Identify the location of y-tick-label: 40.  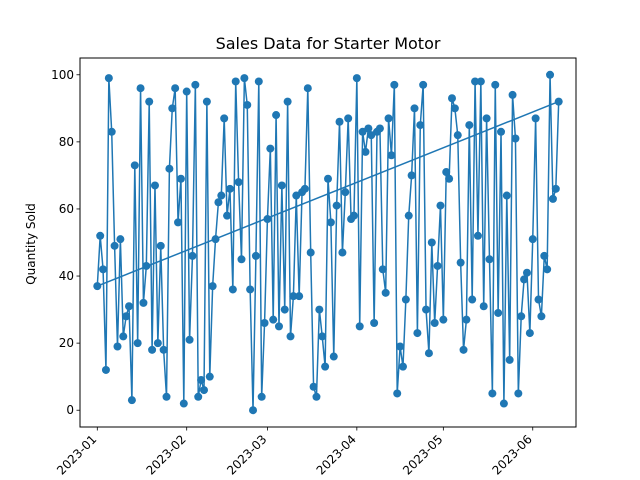
(66, 276).